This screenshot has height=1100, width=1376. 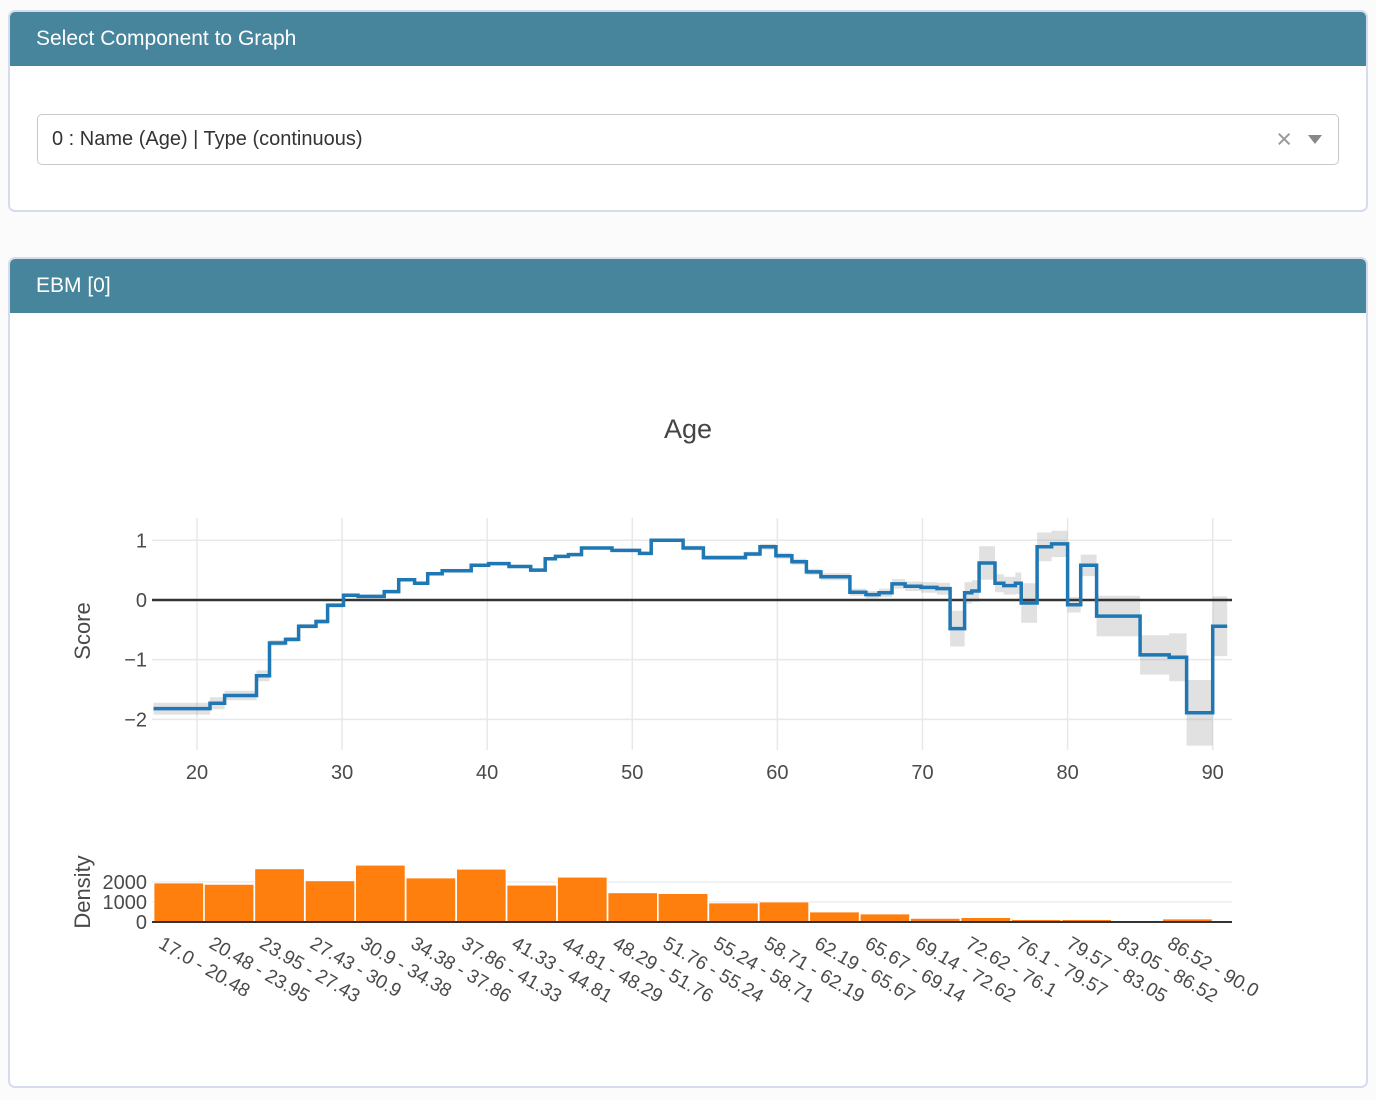 What do you see at coordinates (1213, 773) in the screenshot?
I see `svg-text: 90` at bounding box center [1213, 773].